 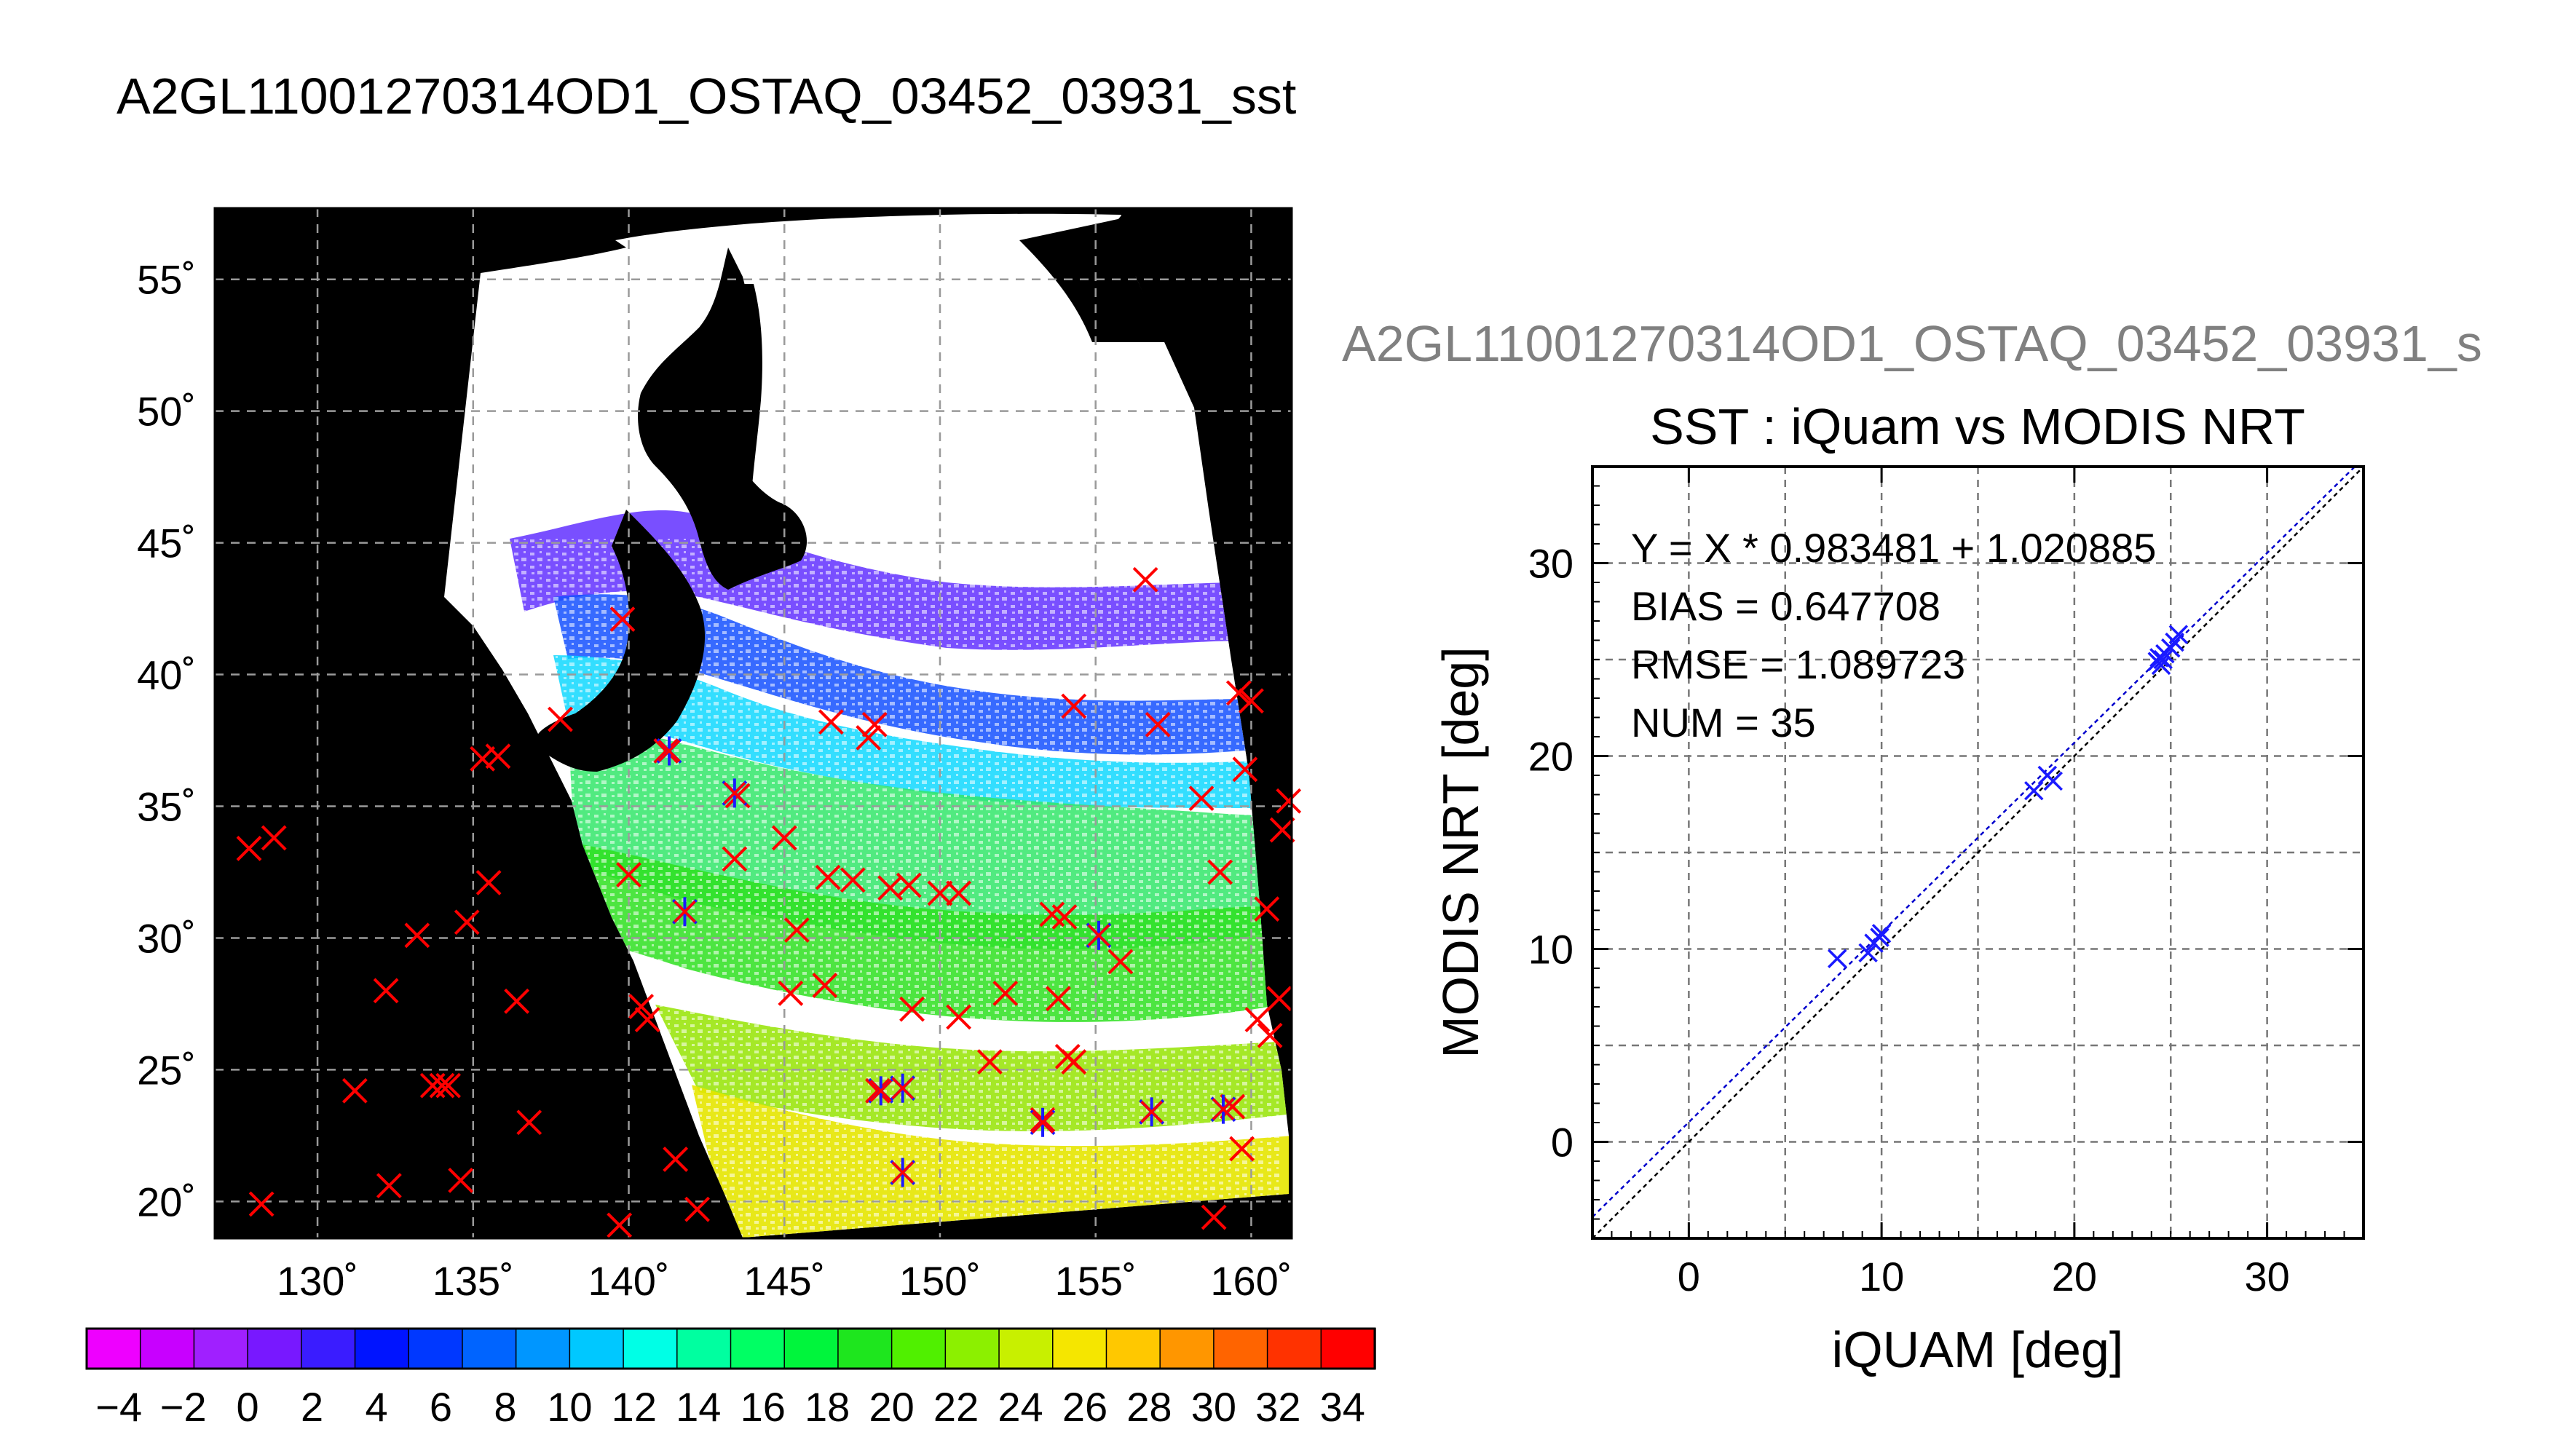 I want to click on latitude-labels: 55˚ 50˚ 45˚ 40˚ 35˚ 30˚ 25˚ 20˚, so click(x=166, y=741).